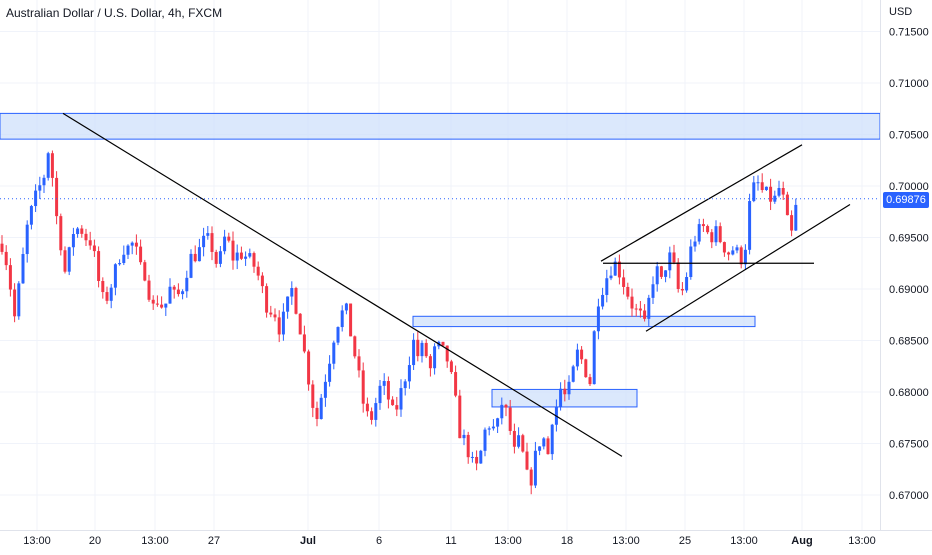  What do you see at coordinates (901, 12) in the screenshot?
I see `currency-label: USD` at bounding box center [901, 12].